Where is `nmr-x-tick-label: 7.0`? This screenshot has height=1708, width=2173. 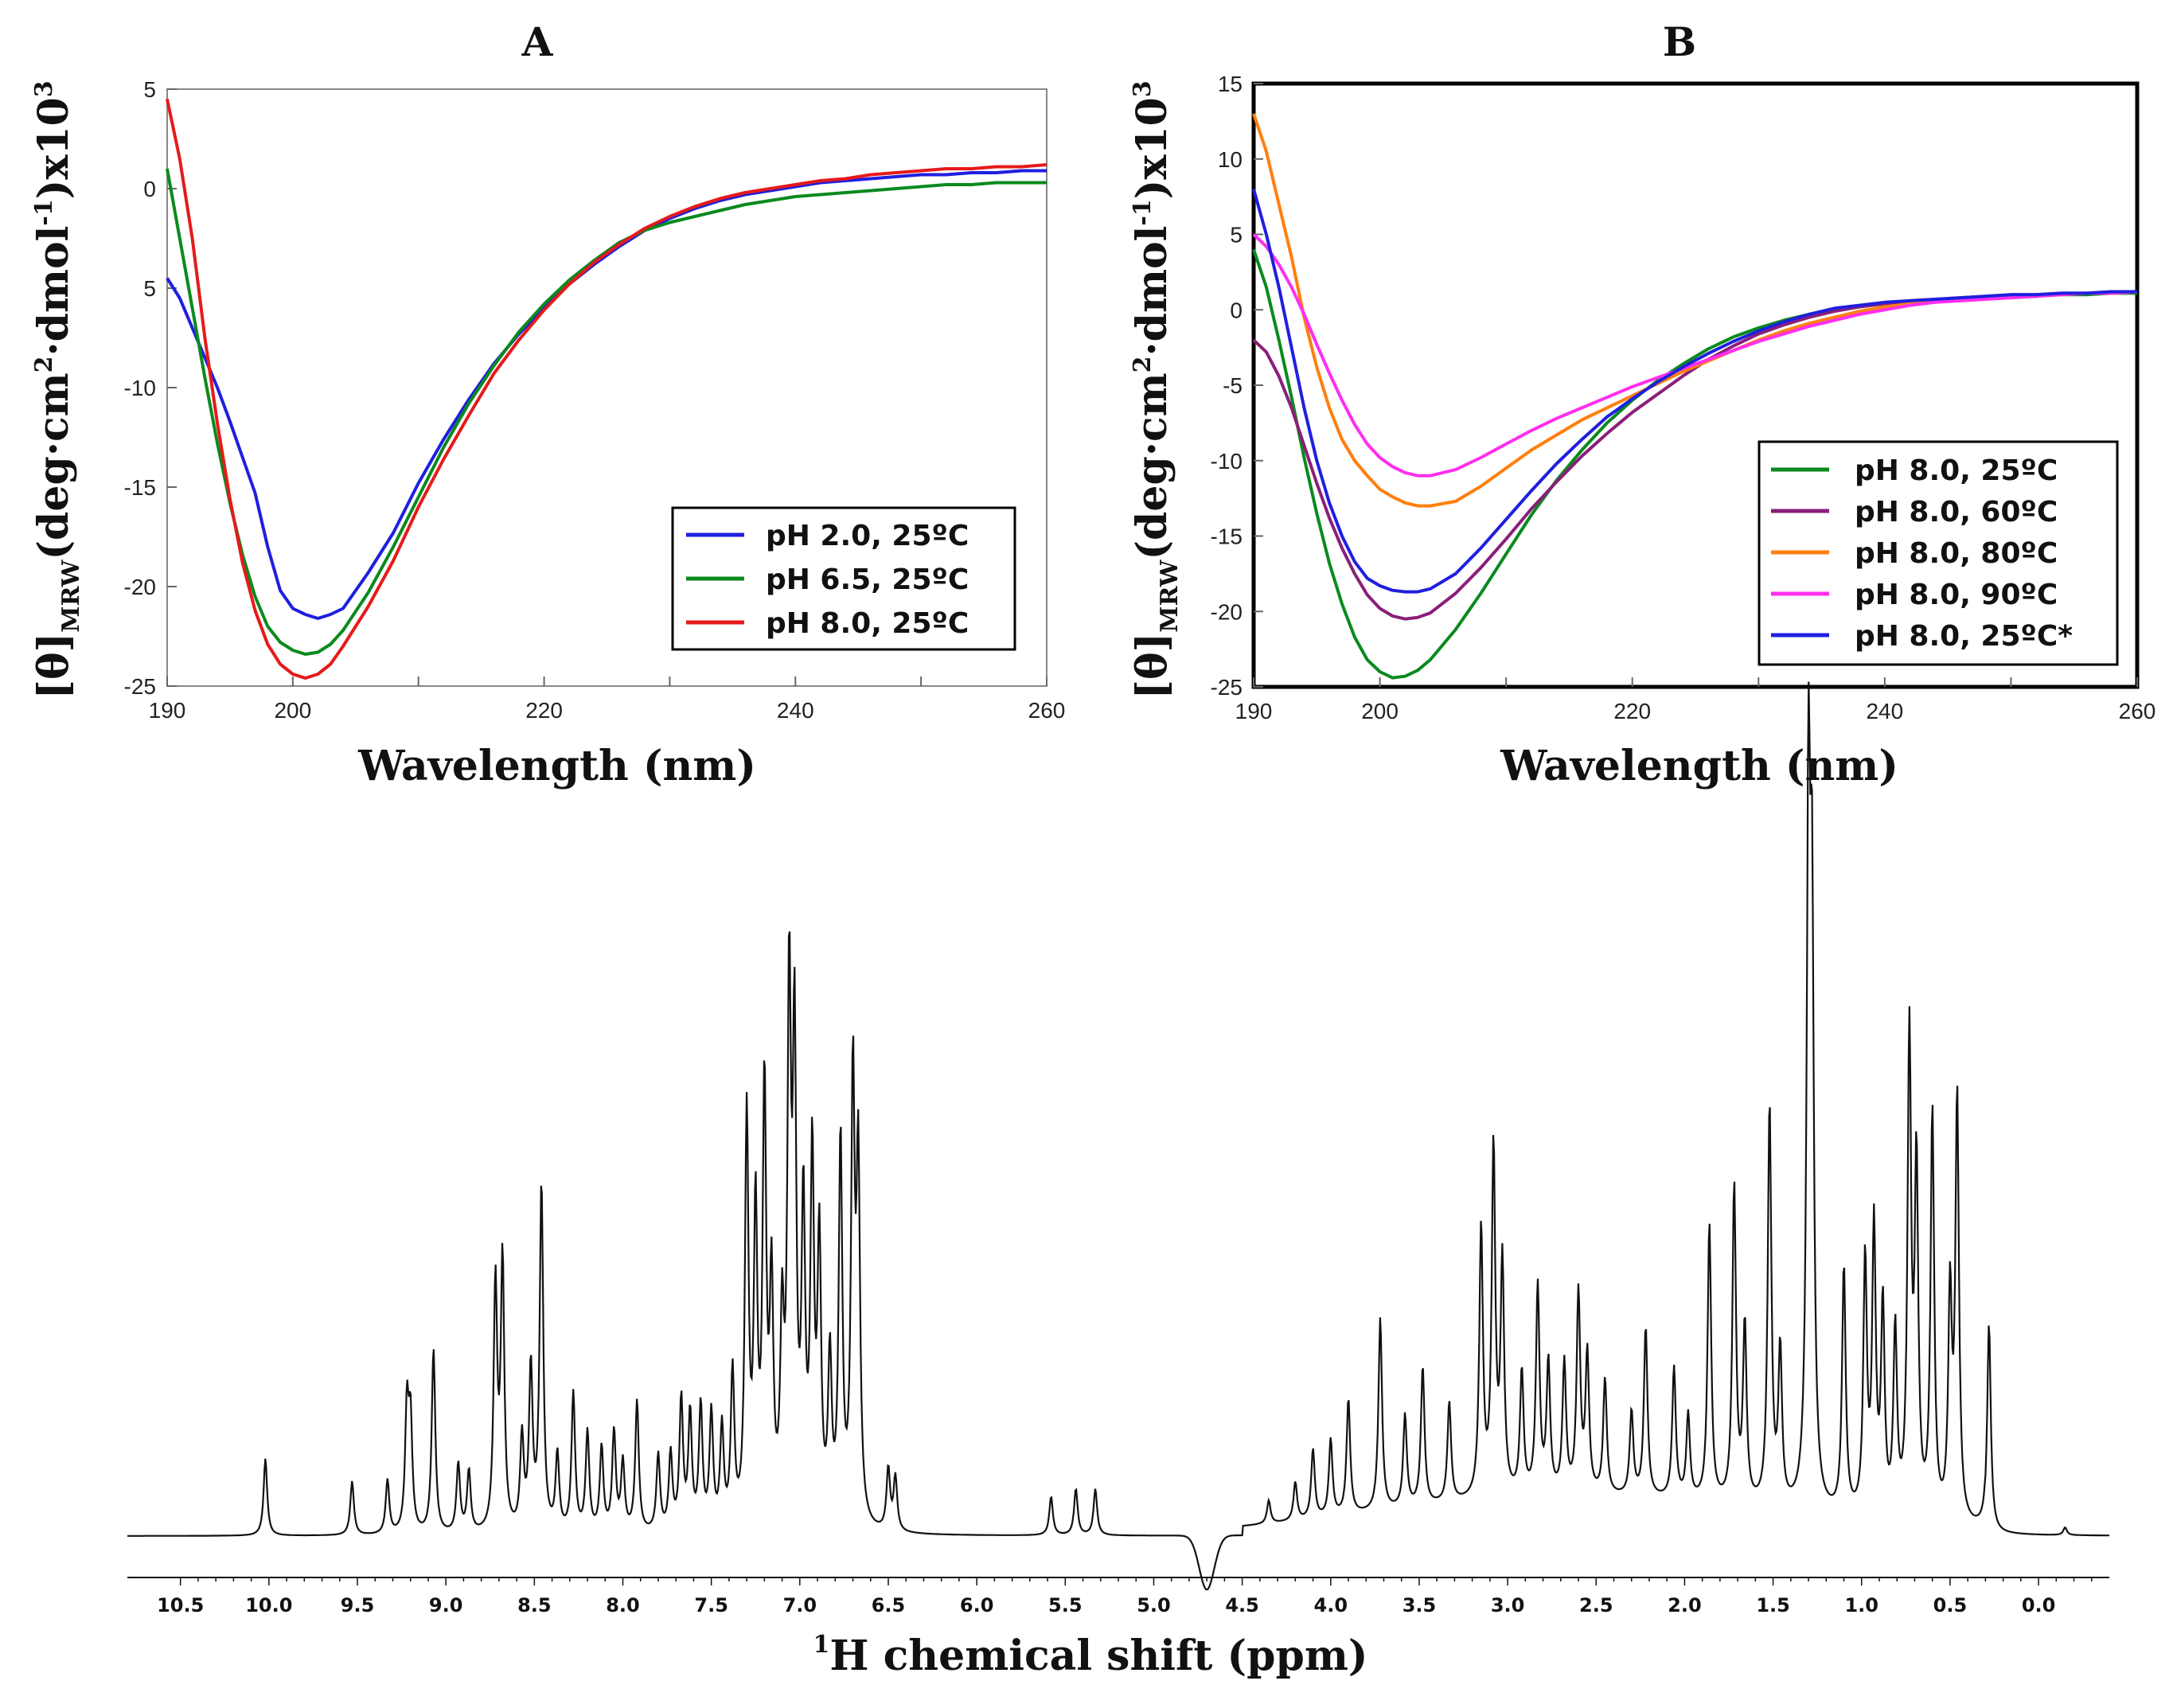 nmr-x-tick-label: 7.0 is located at coordinates (800, 1605).